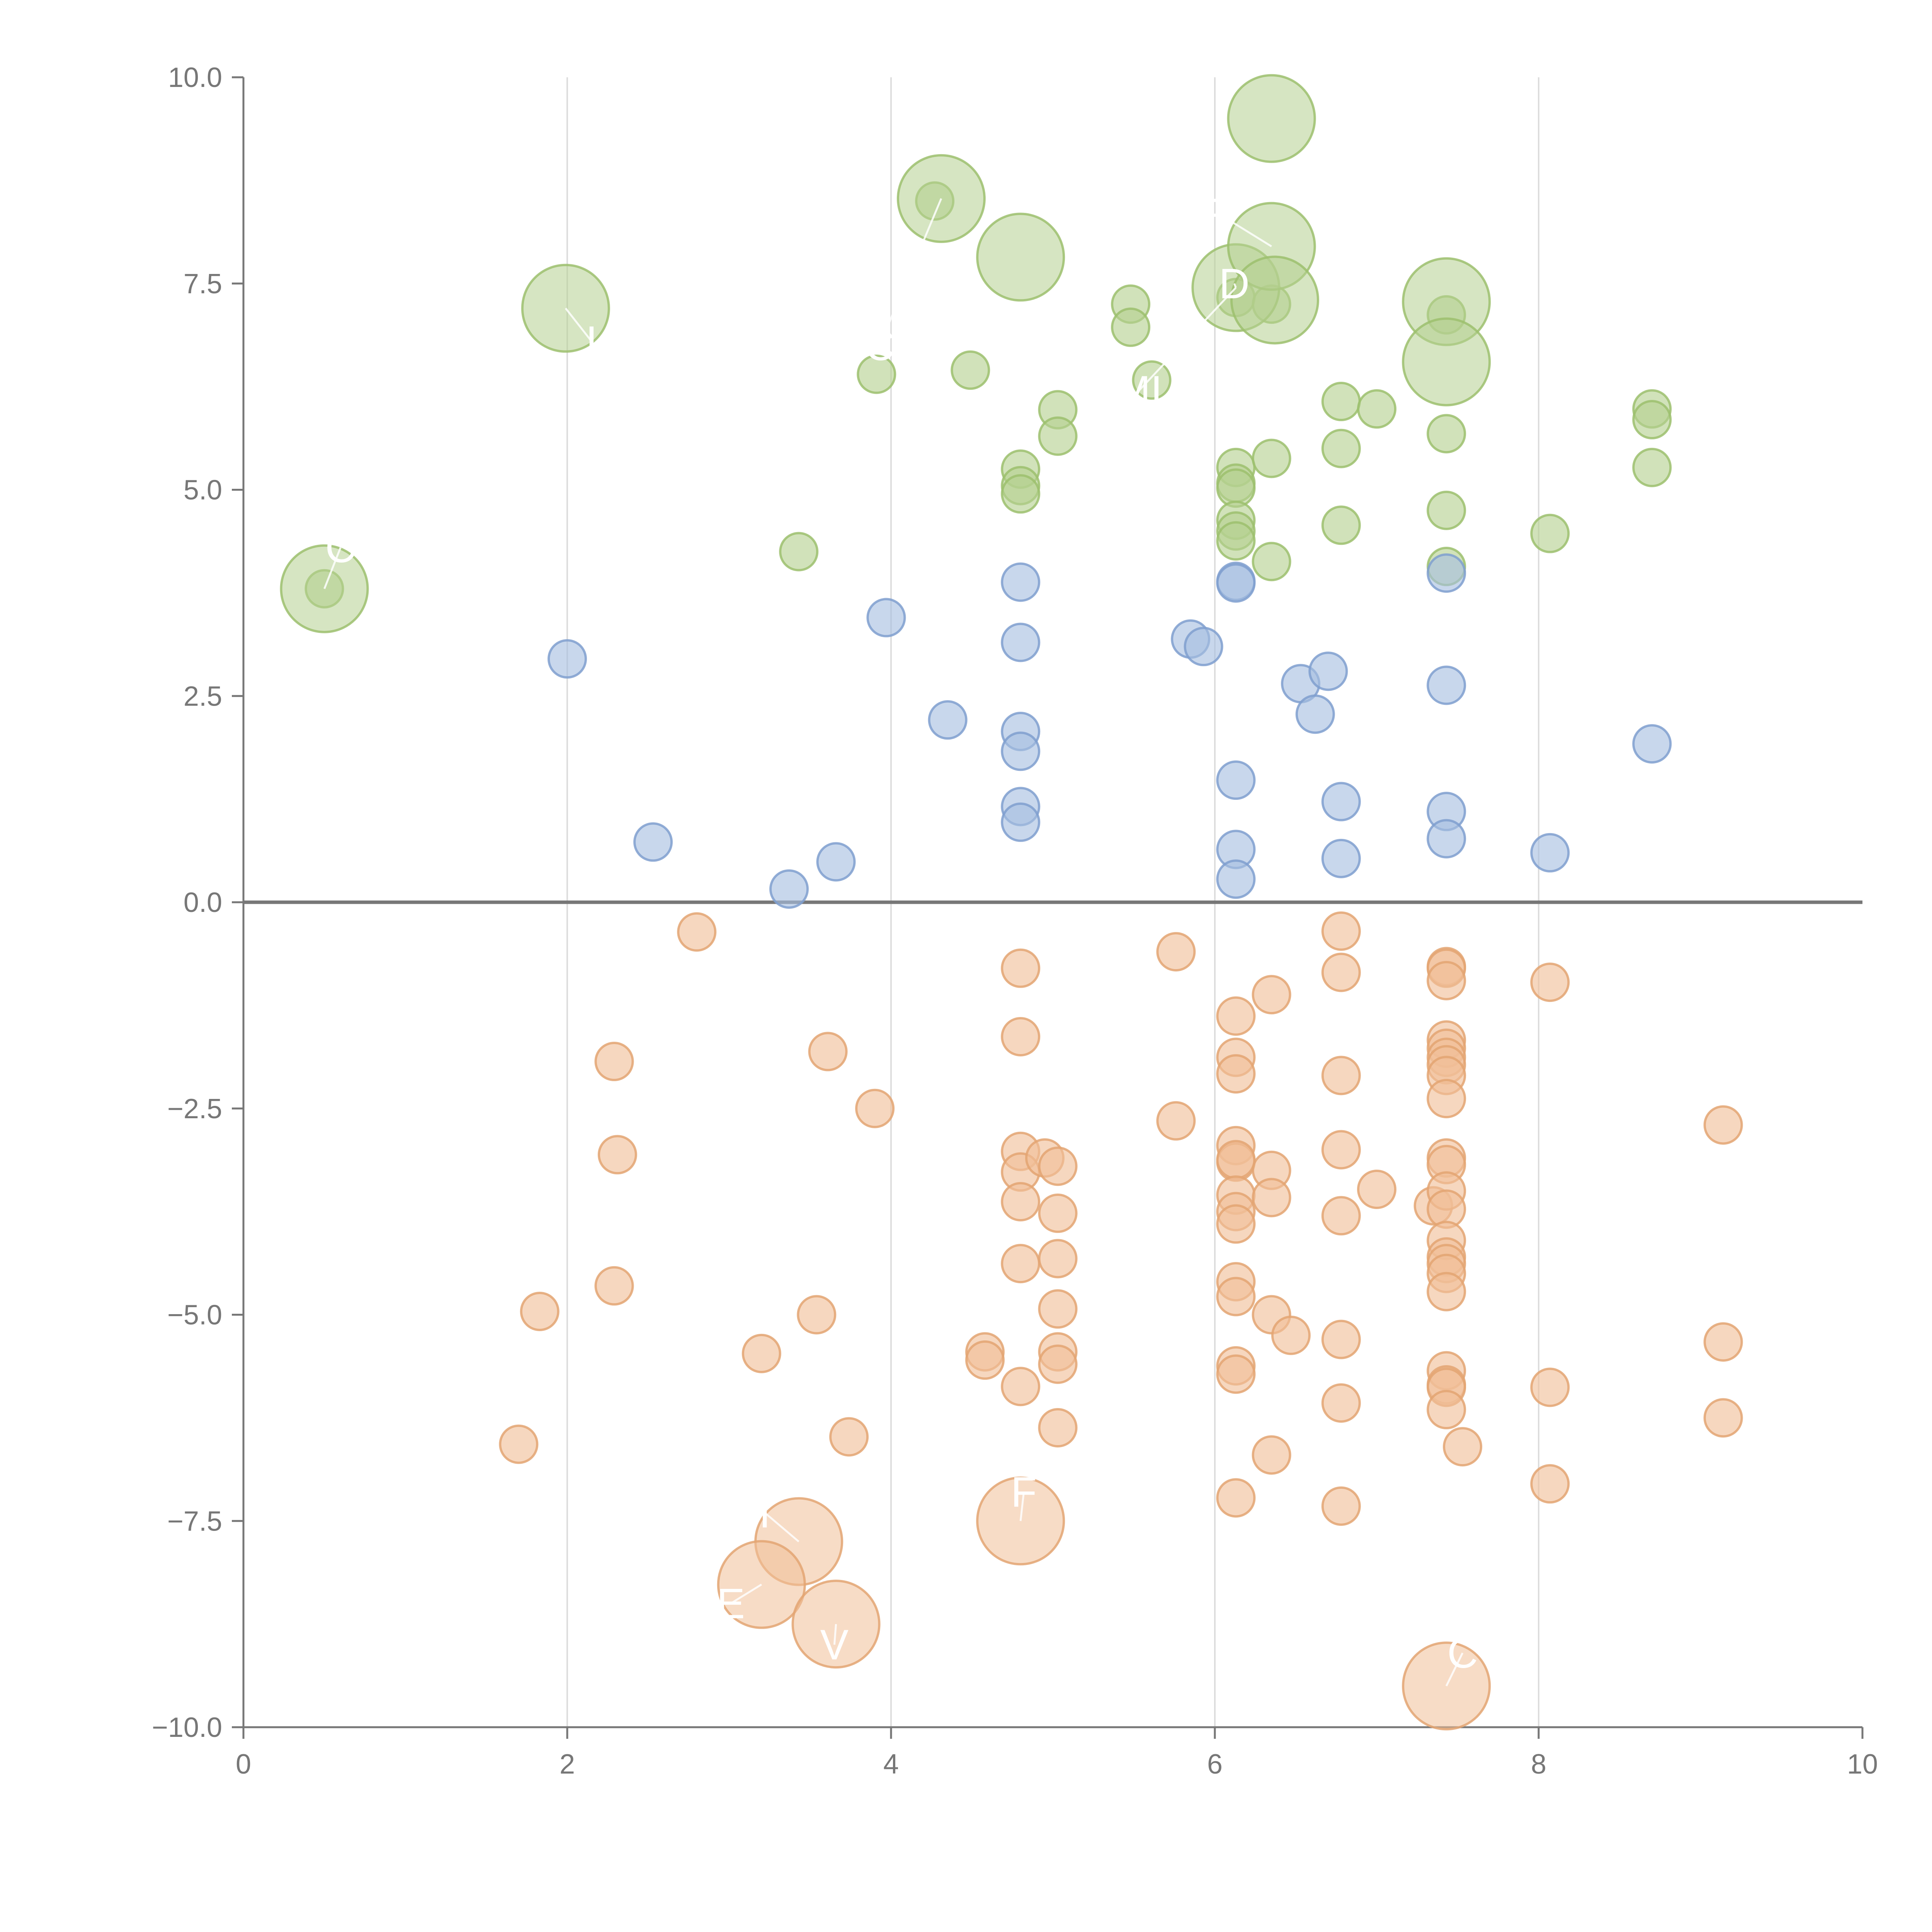 The width and height of the screenshot is (1932, 1932). Describe the element at coordinates (203, 903) in the screenshot. I see `y-tick-label-4: 0.0` at that location.